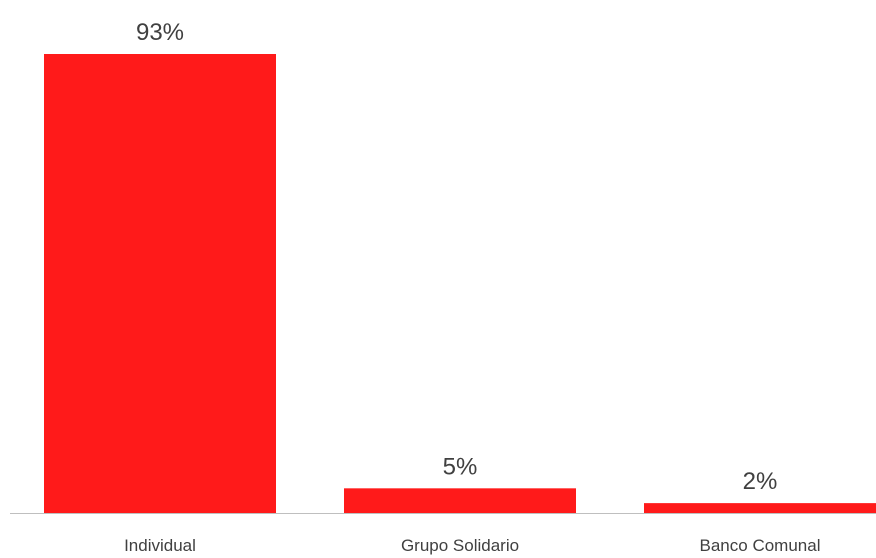 Image resolution: width=876 pixels, height=558 pixels. What do you see at coordinates (460, 500) in the screenshot?
I see `bar-grupo-solidario` at bounding box center [460, 500].